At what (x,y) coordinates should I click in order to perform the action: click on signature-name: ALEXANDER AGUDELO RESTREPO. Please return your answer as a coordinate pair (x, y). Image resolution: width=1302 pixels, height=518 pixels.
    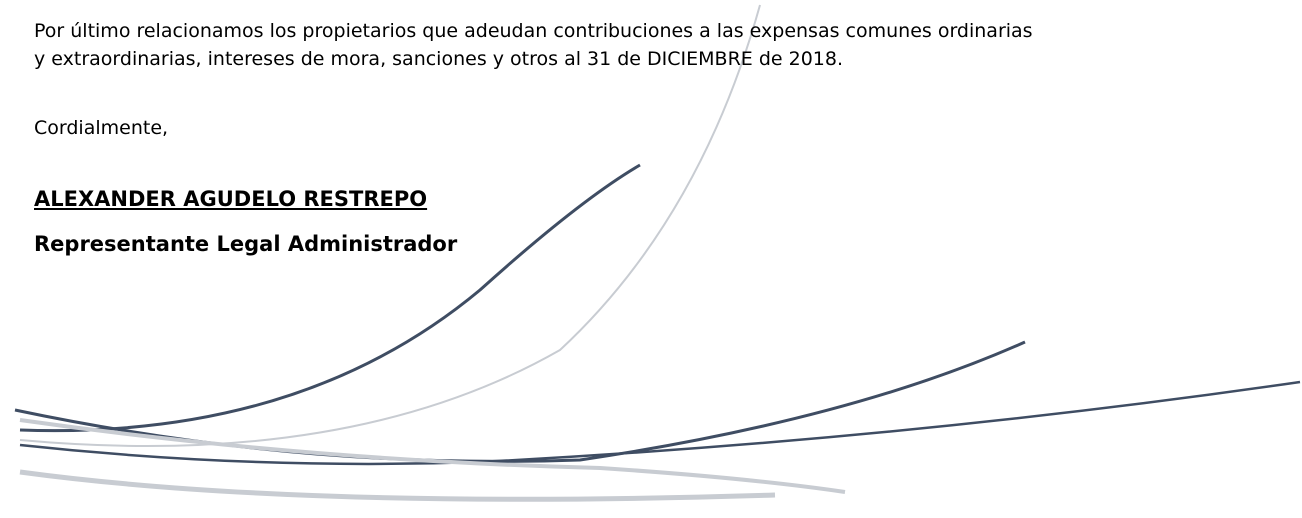
    Looking at the image, I should click on (231, 199).